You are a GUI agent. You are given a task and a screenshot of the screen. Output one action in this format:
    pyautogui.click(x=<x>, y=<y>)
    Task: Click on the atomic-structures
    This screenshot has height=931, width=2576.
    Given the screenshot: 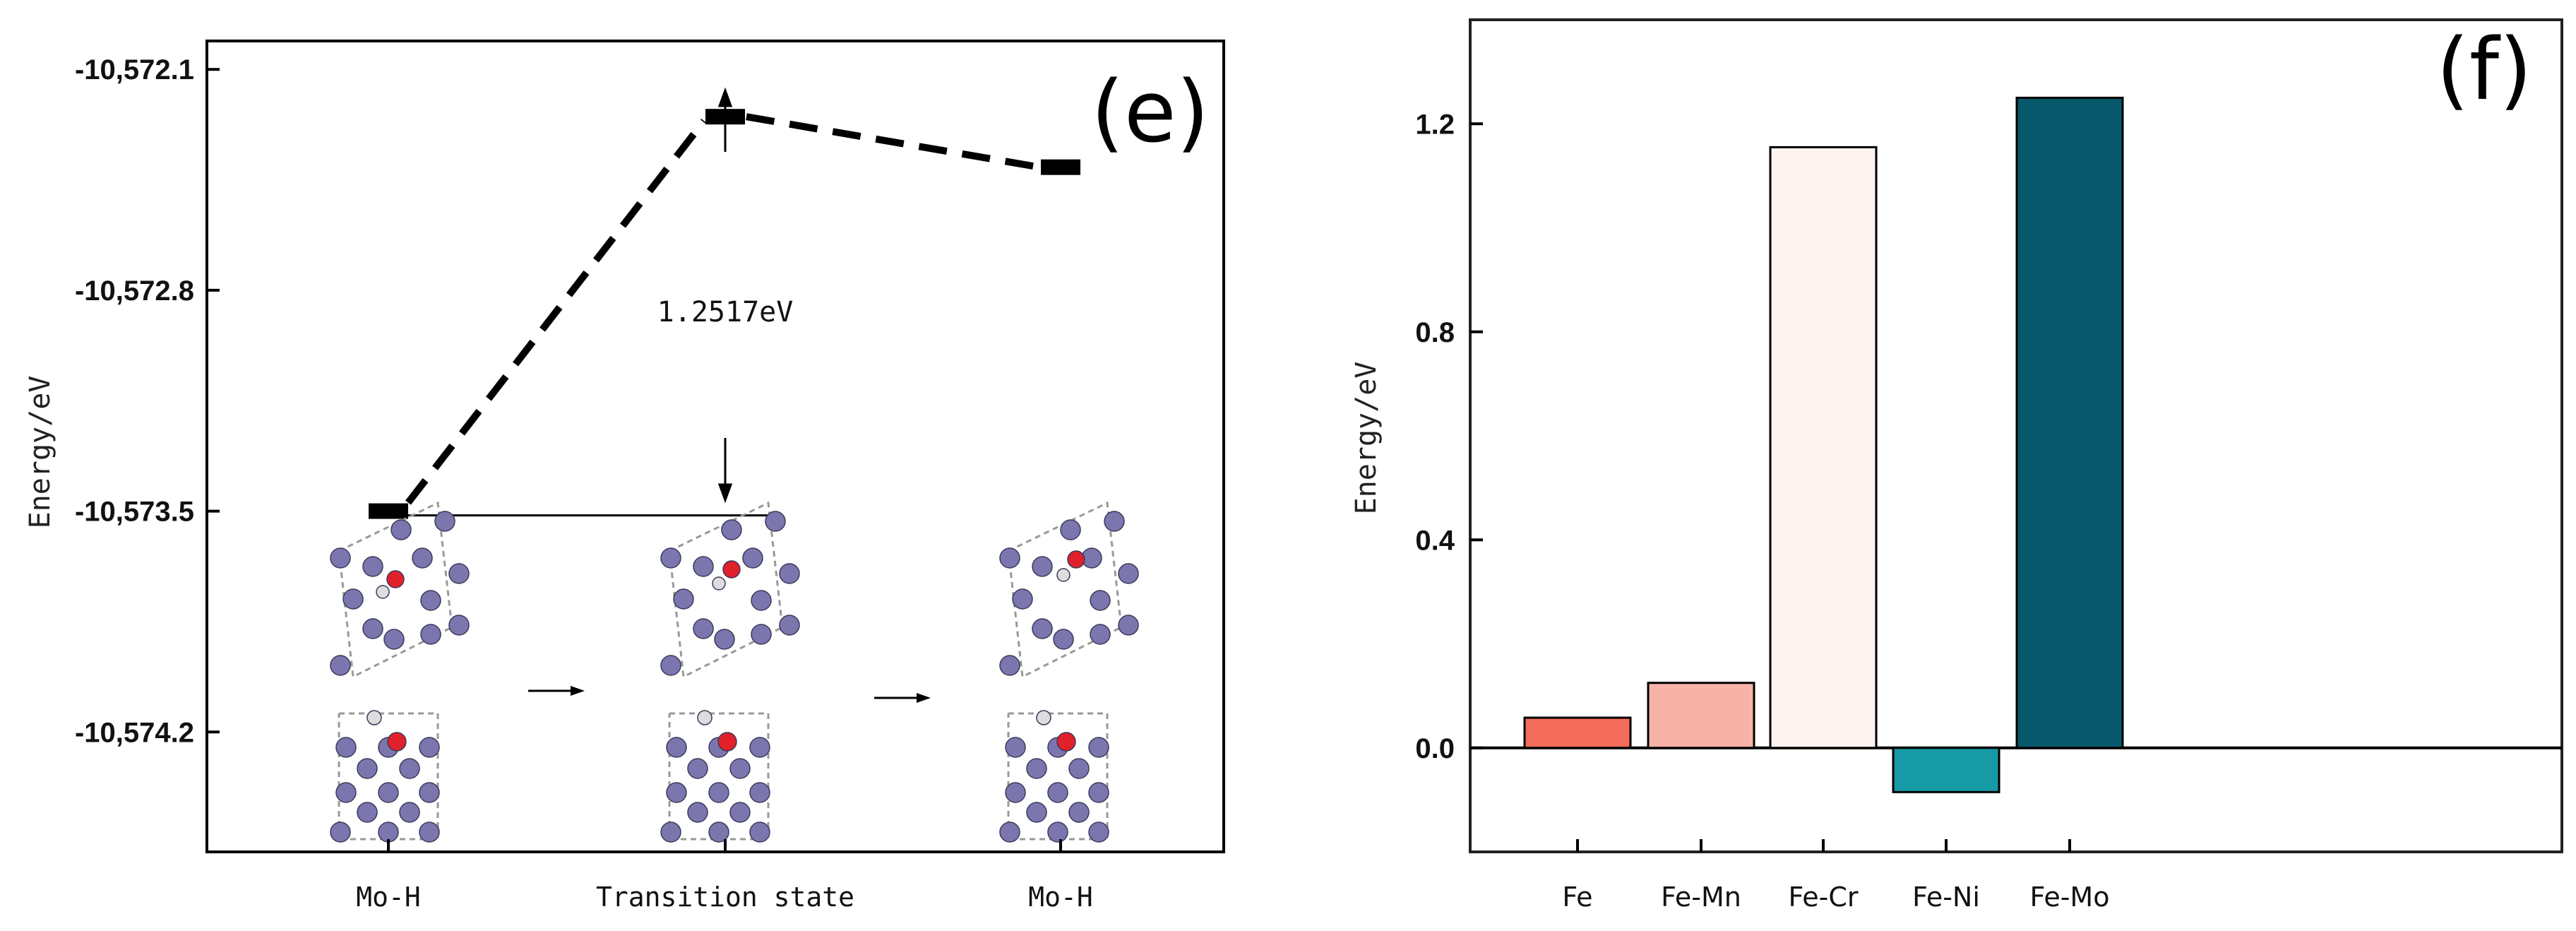 What is the action you would take?
    pyautogui.click(x=734, y=672)
    